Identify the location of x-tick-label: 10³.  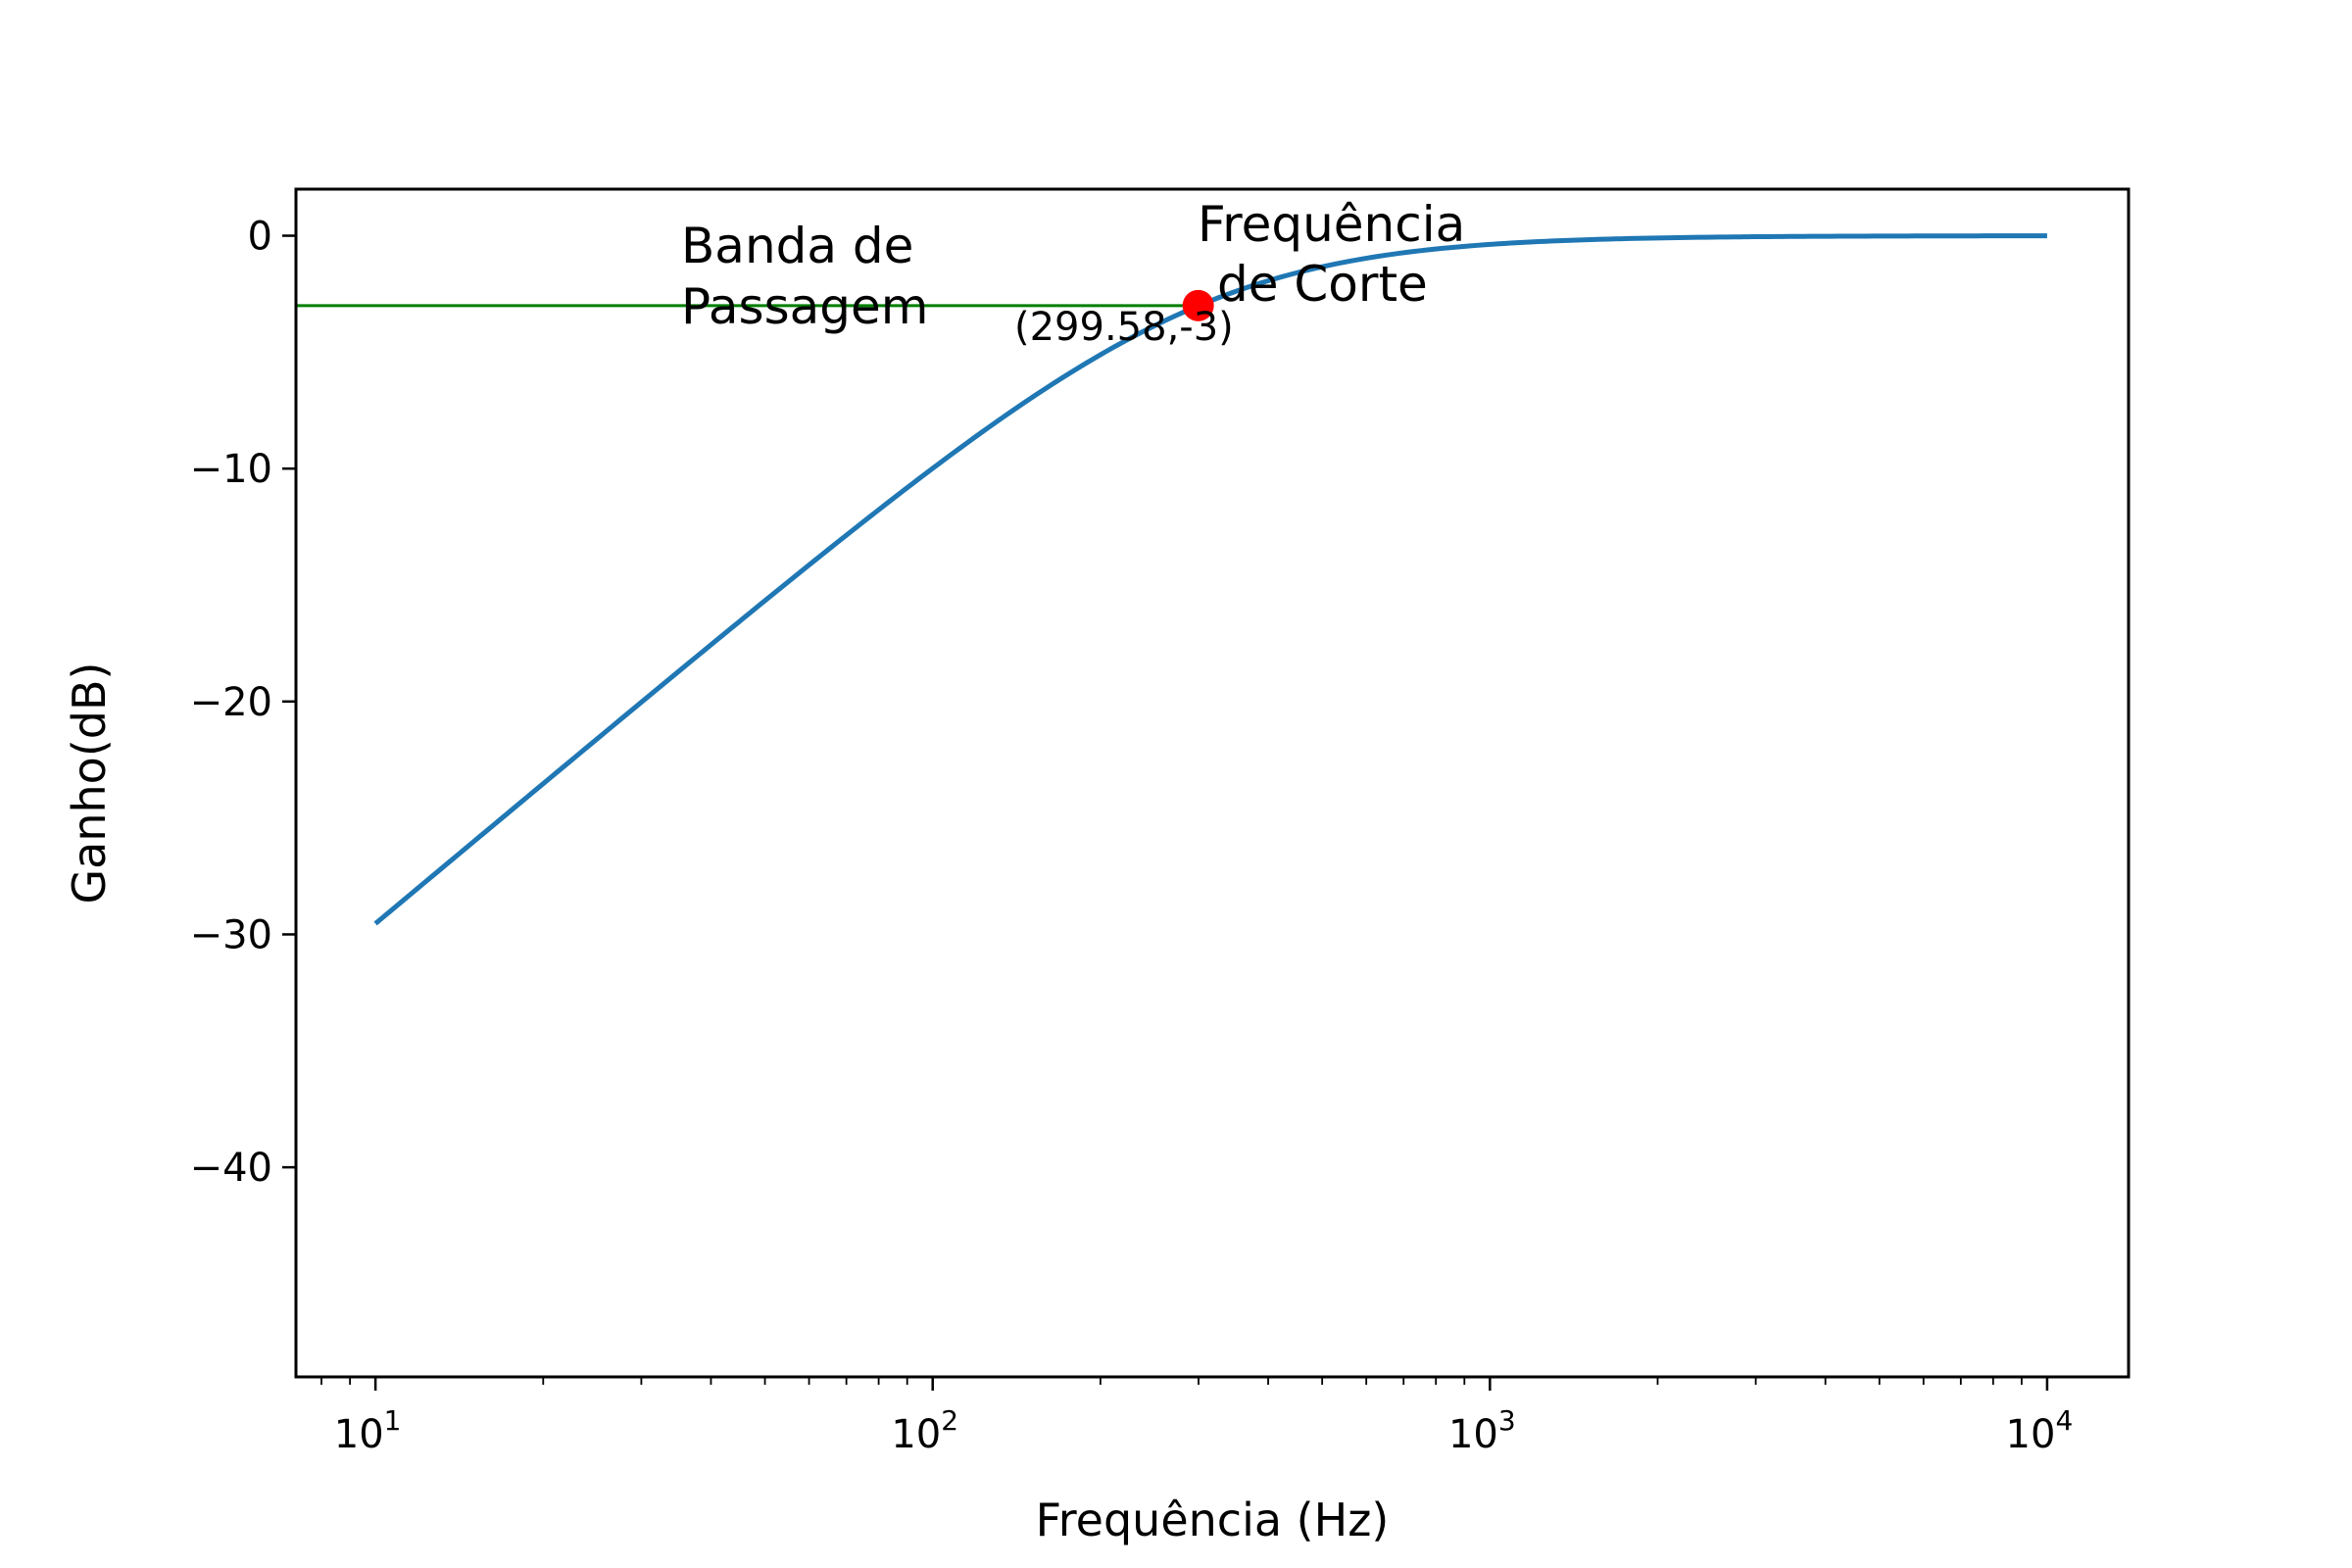
(1482, 1430).